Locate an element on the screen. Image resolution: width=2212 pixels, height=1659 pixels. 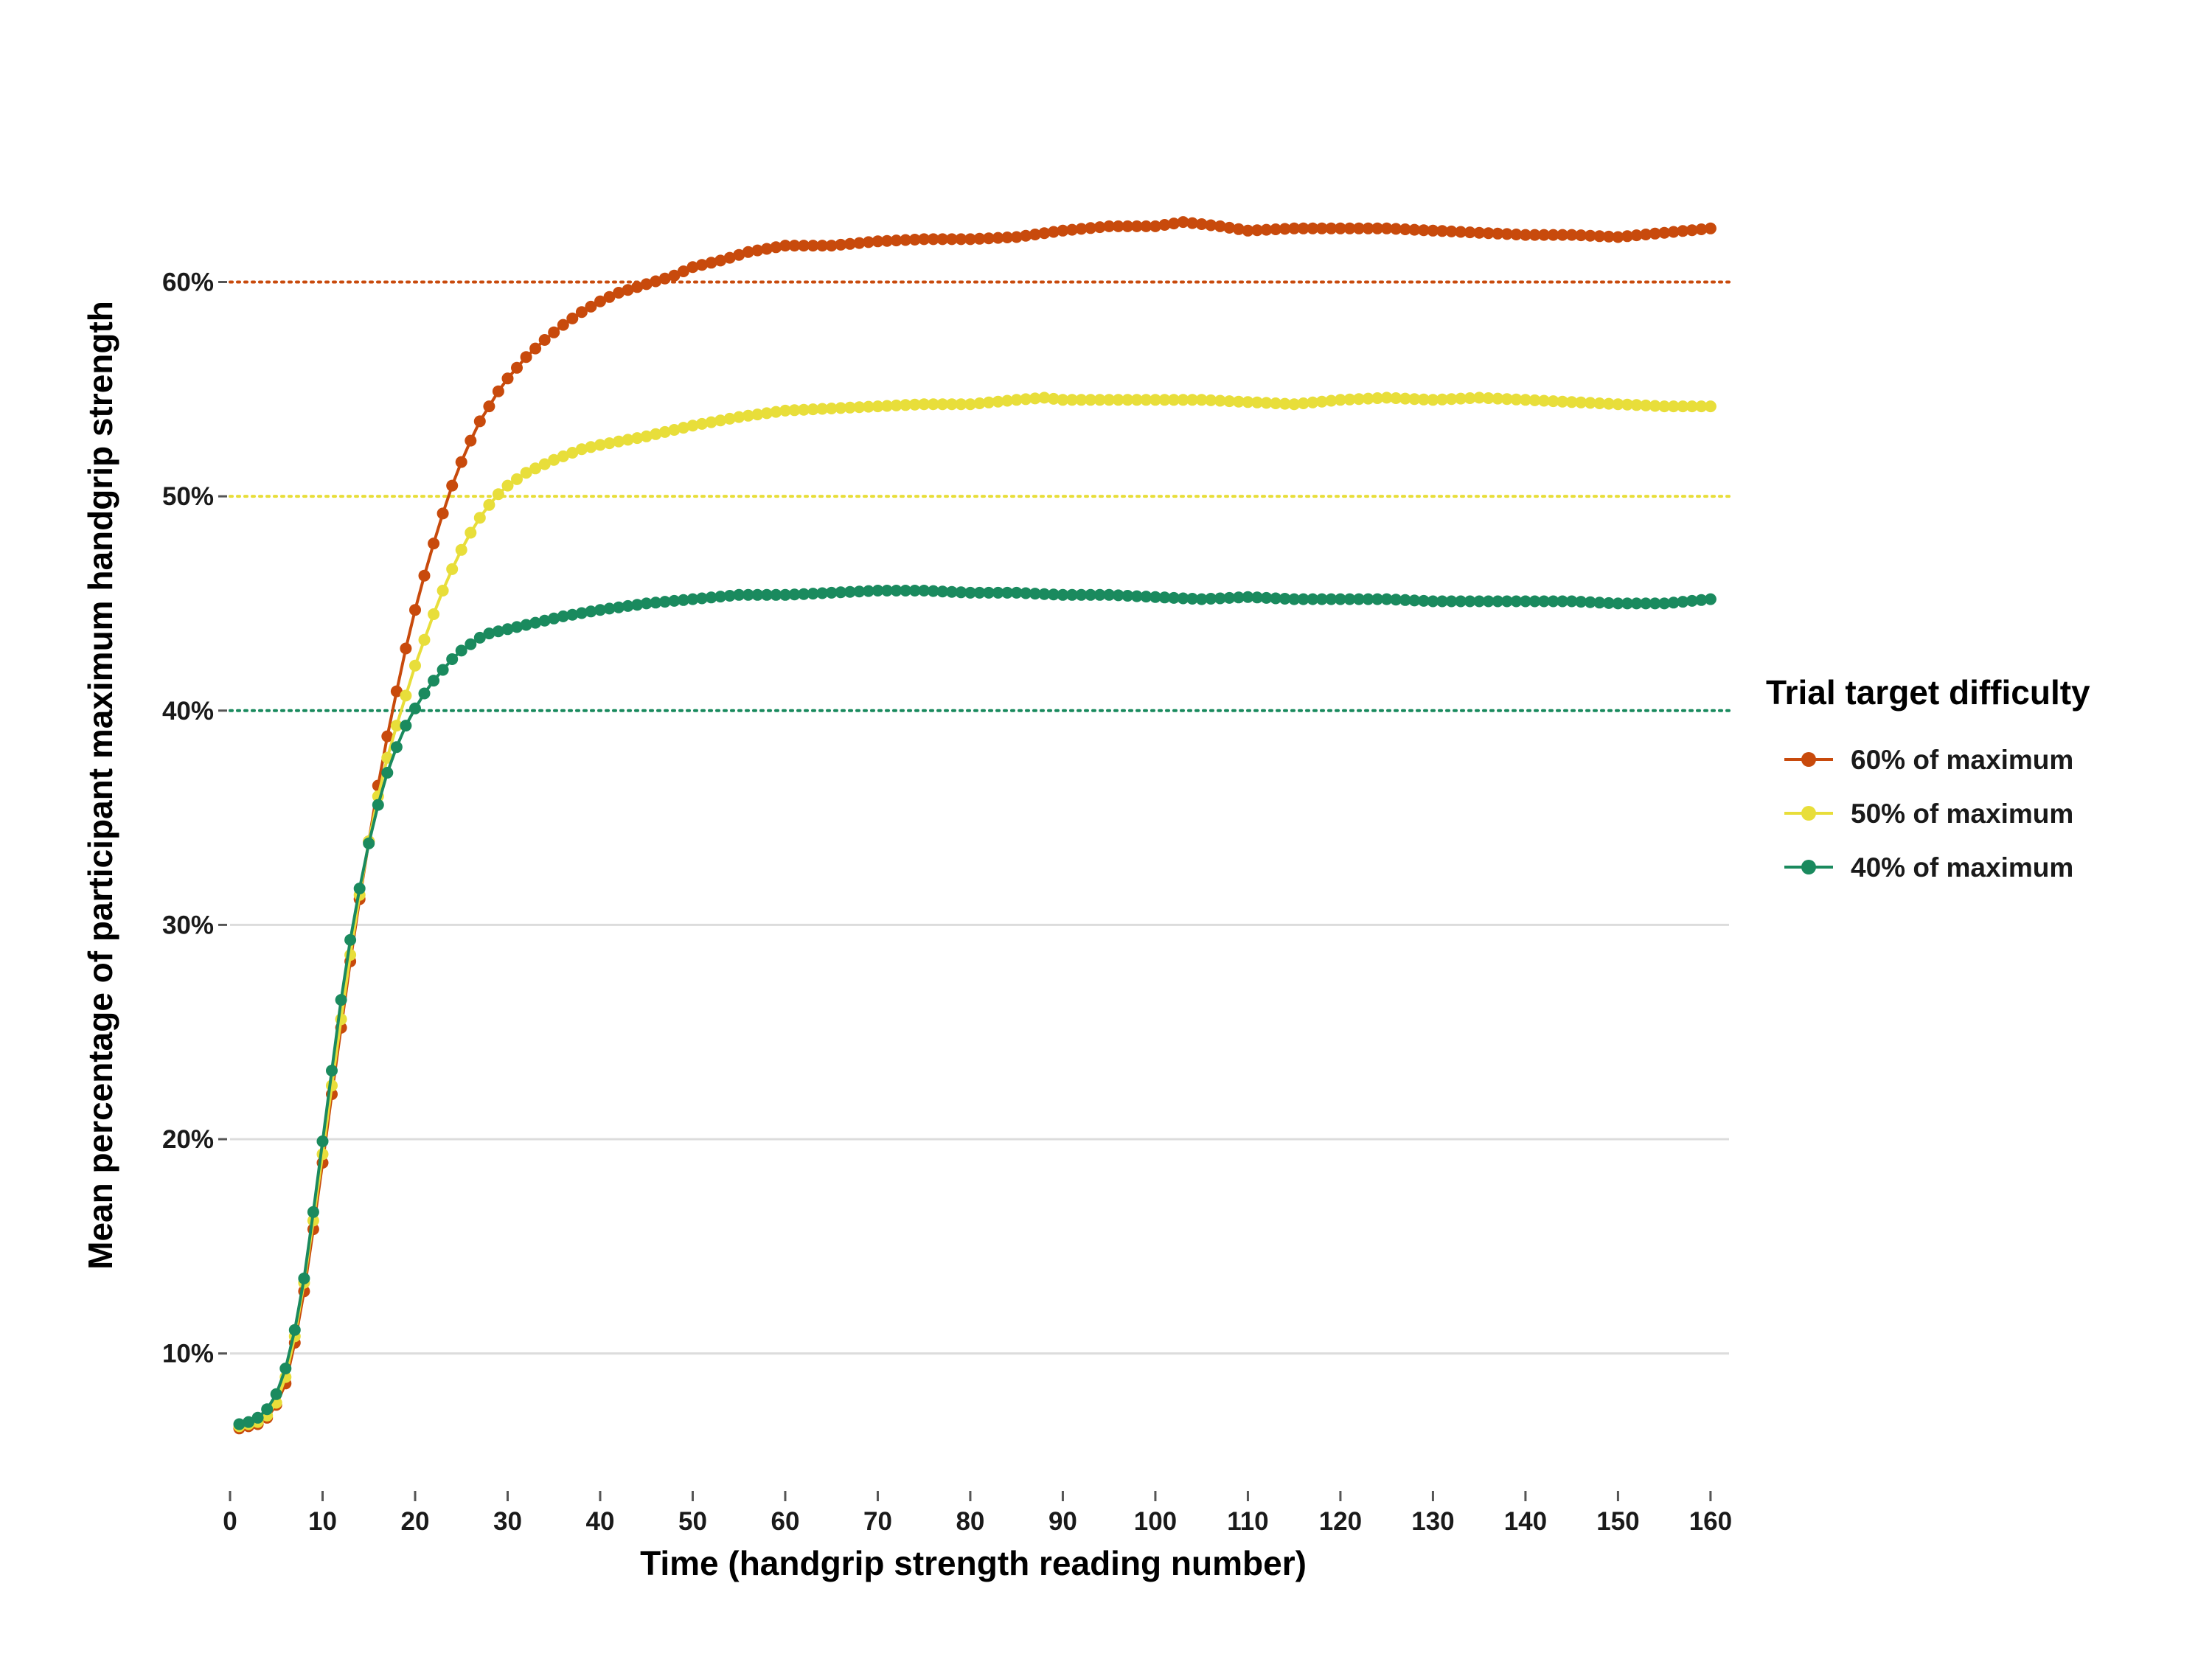
x-tick-label-80: 80 is located at coordinates (970, 1521).